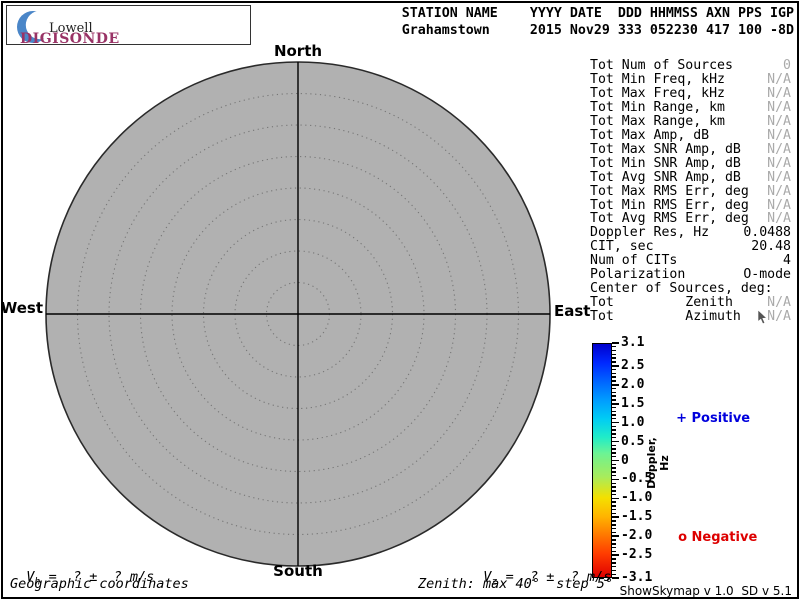  What do you see at coordinates (708, 411) in the screenshot?
I see `legend-positive: + Positive` at bounding box center [708, 411].